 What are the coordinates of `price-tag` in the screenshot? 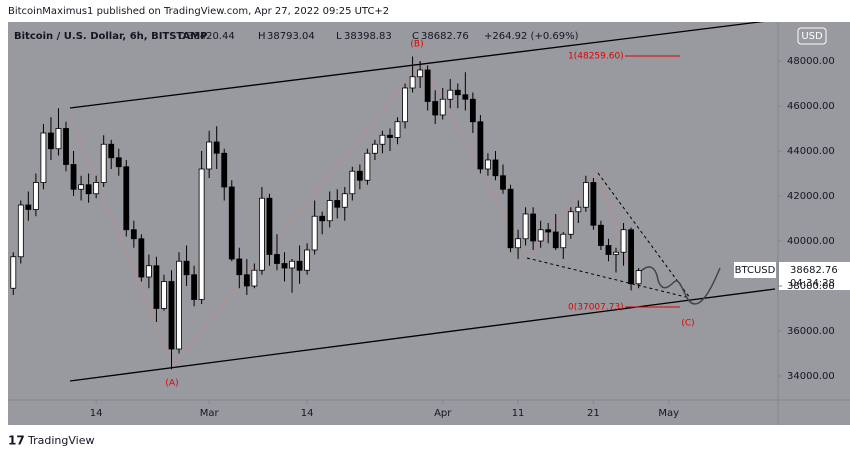 It's located at (814, 276).